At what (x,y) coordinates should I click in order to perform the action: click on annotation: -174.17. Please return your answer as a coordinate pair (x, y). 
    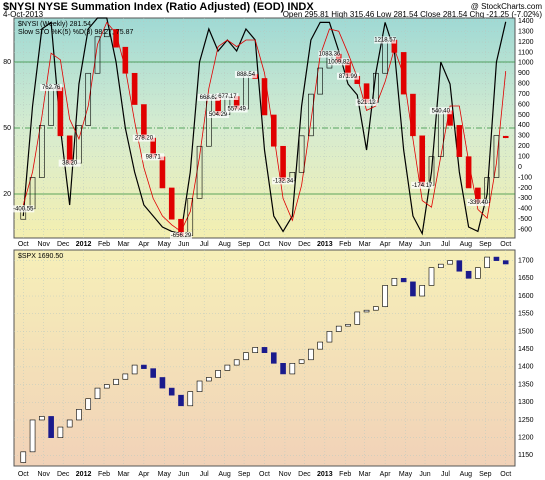
    Looking at the image, I should click on (422, 186).